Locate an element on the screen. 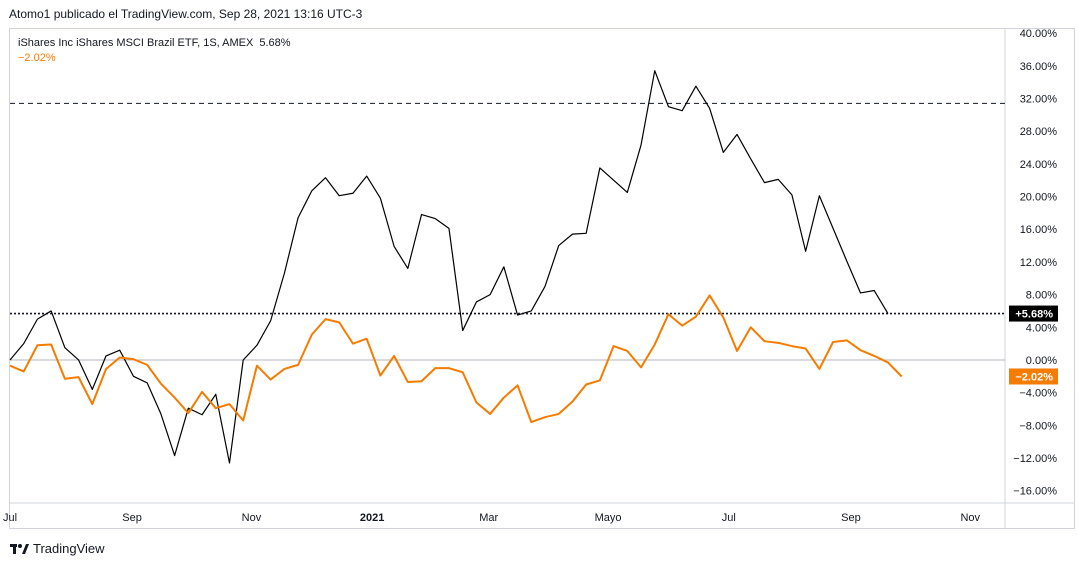  tradingview-logo-icon is located at coordinates (19, 548).